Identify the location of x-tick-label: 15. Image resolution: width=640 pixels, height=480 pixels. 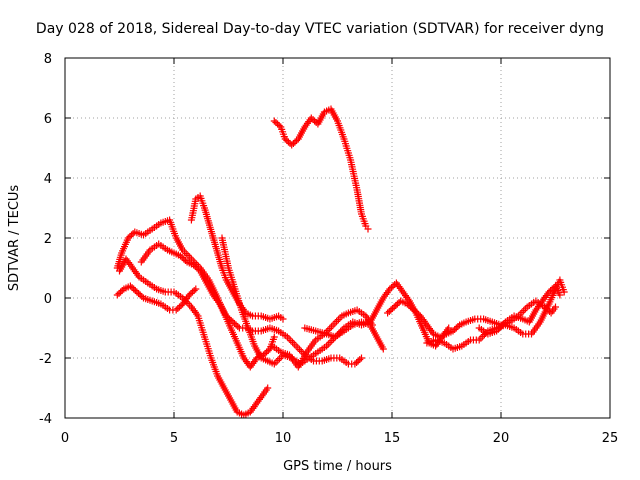
(392, 438).